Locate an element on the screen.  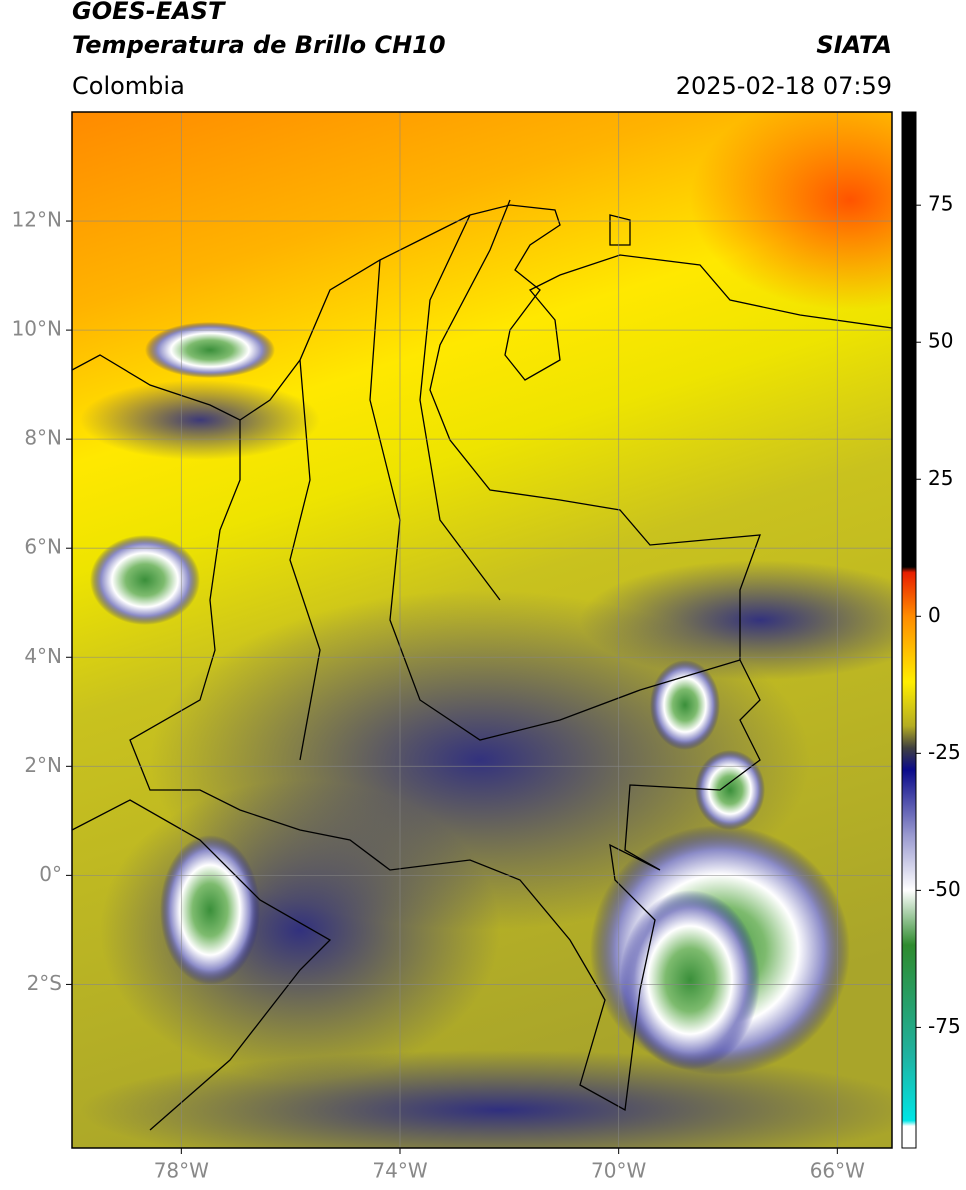
colorbar is located at coordinates (909, 630).